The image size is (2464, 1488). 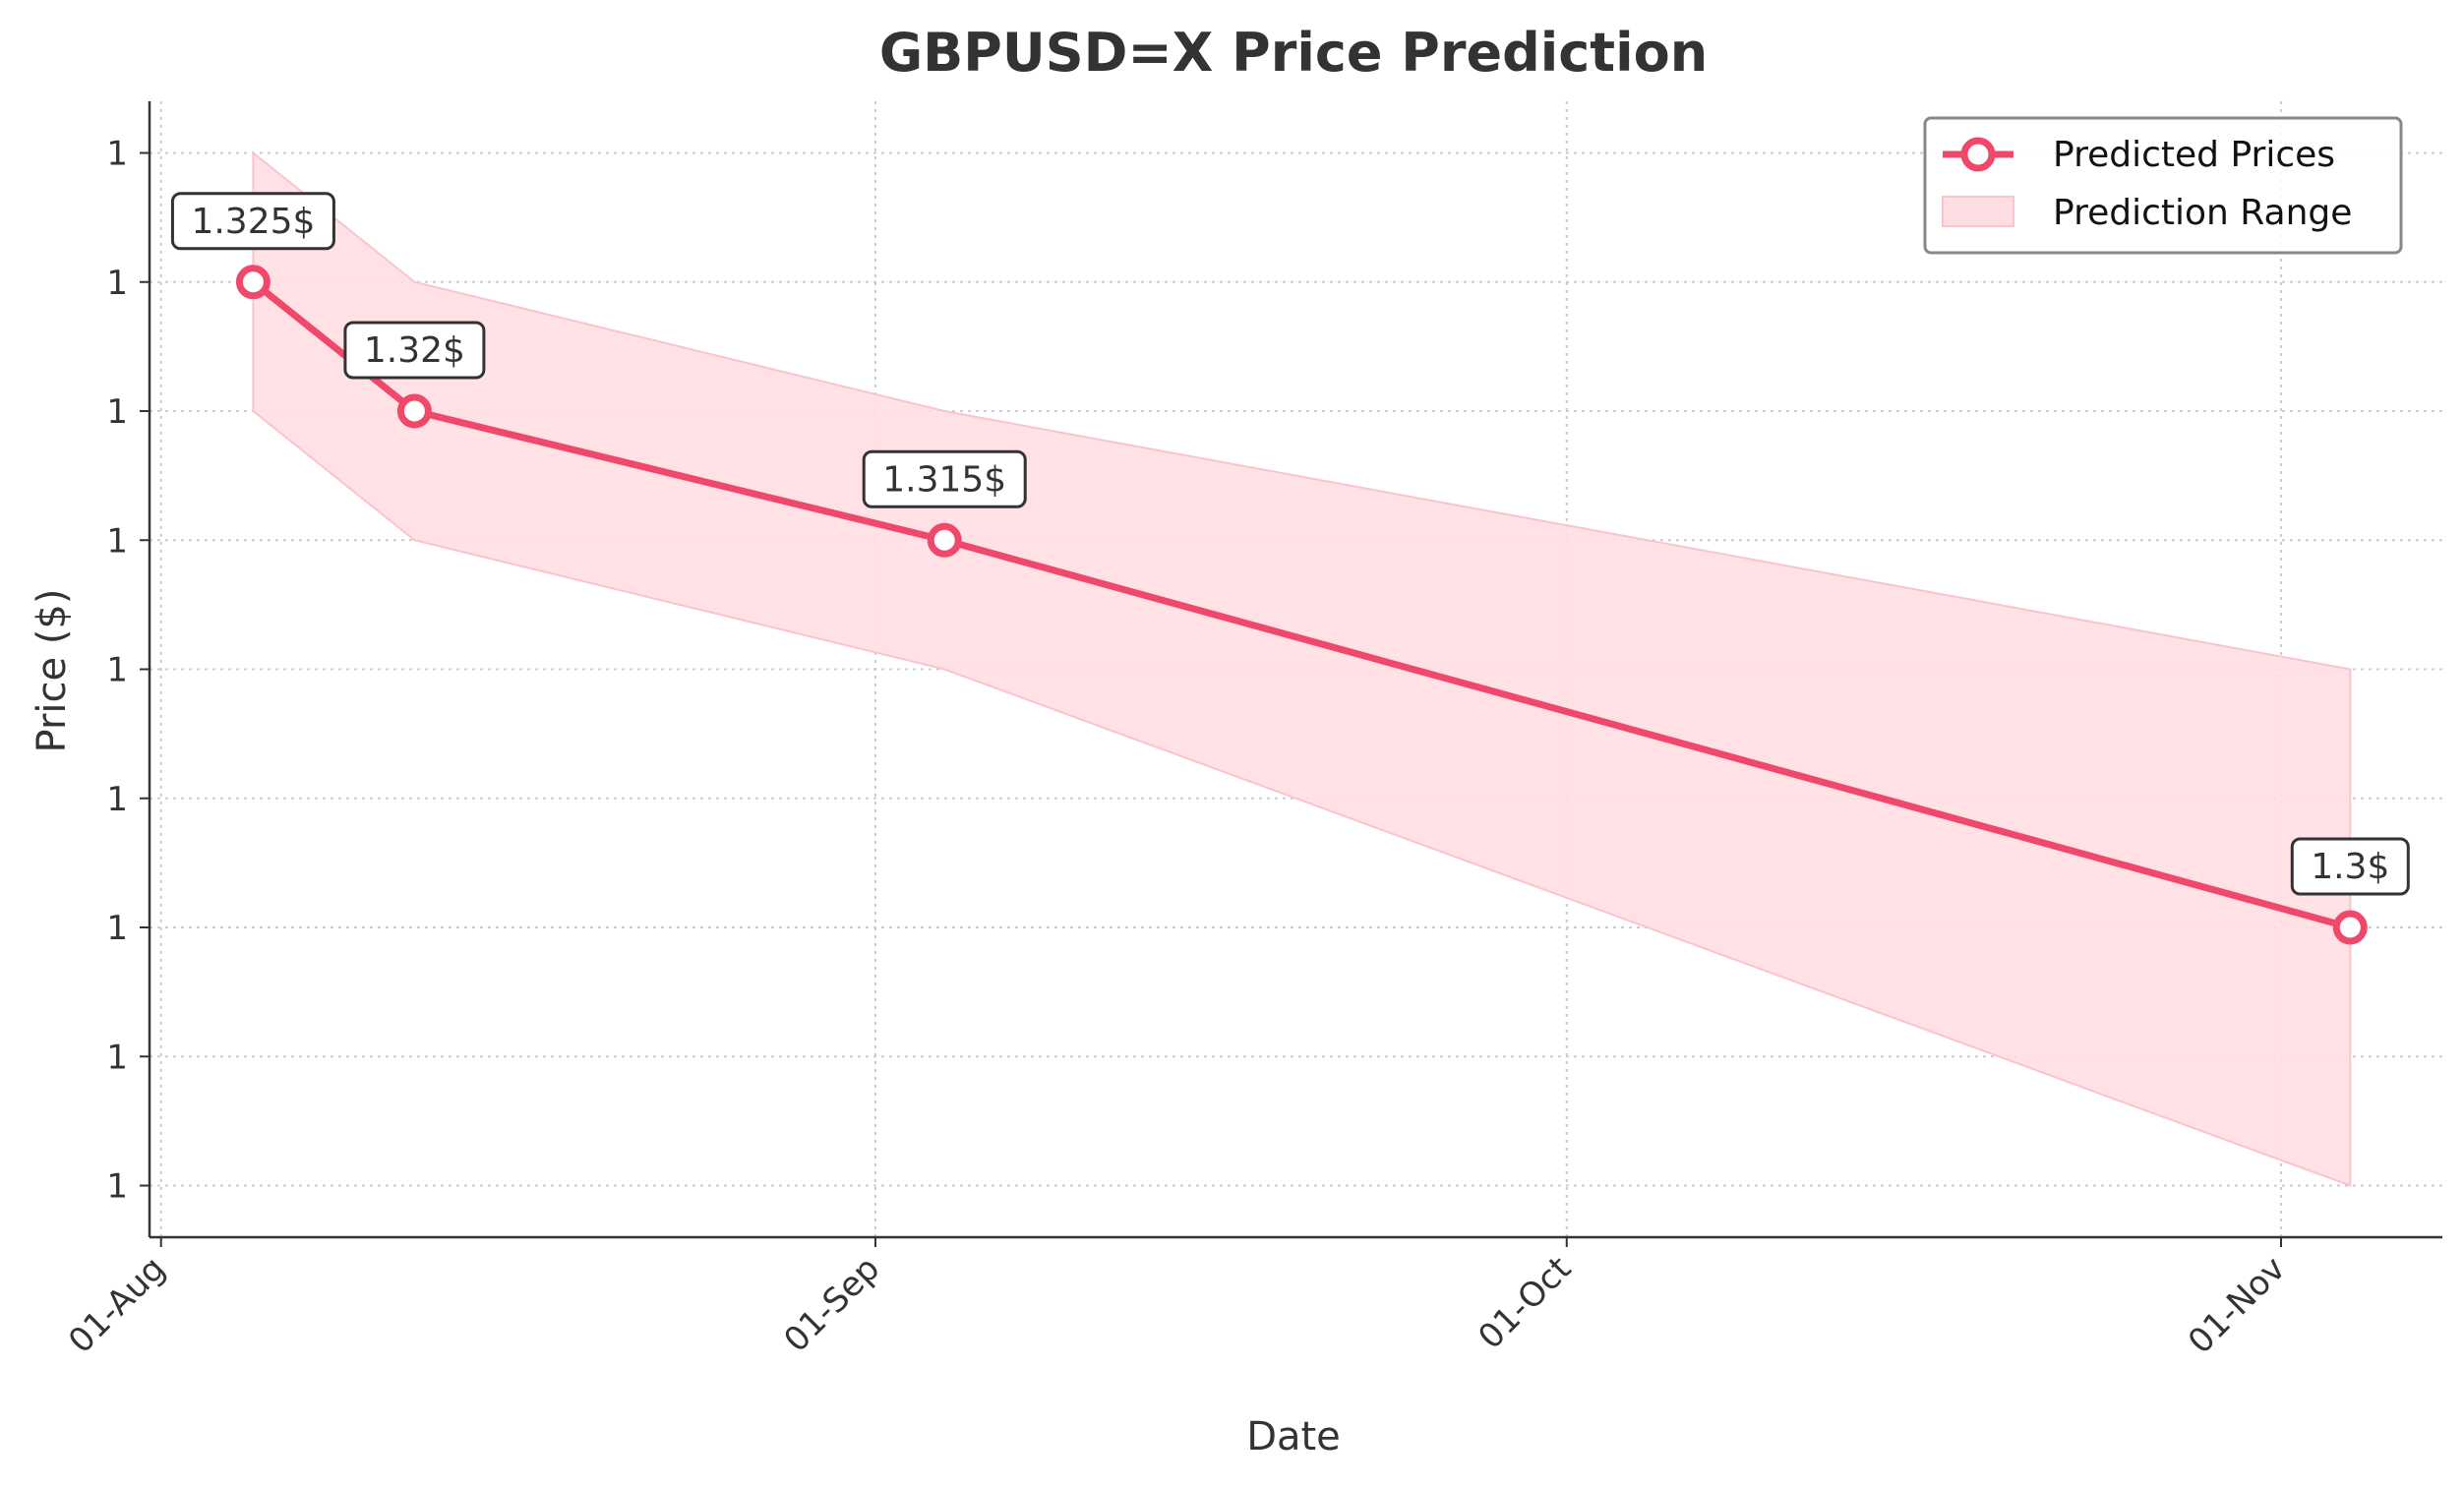 What do you see at coordinates (1525, 1303) in the screenshot?
I see `x-tick-label: 01-Oct` at bounding box center [1525, 1303].